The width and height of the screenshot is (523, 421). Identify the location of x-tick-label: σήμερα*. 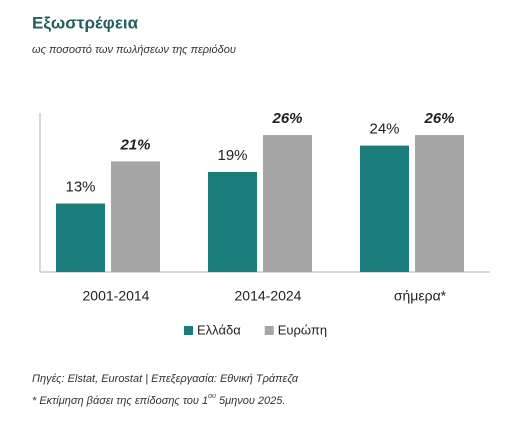
(420, 296).